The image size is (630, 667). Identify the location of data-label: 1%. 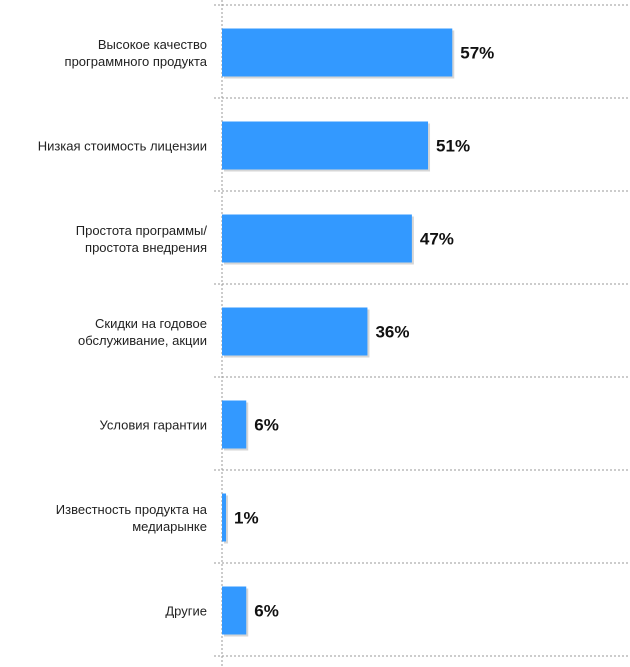
(246, 518).